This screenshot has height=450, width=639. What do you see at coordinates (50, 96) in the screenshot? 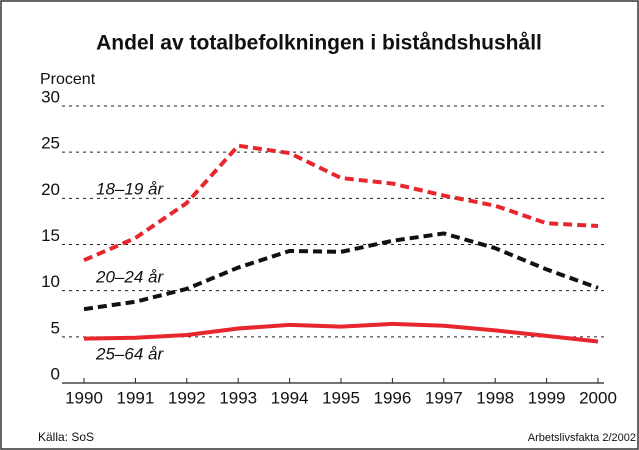
I see `y-tick-label: 30` at bounding box center [50, 96].